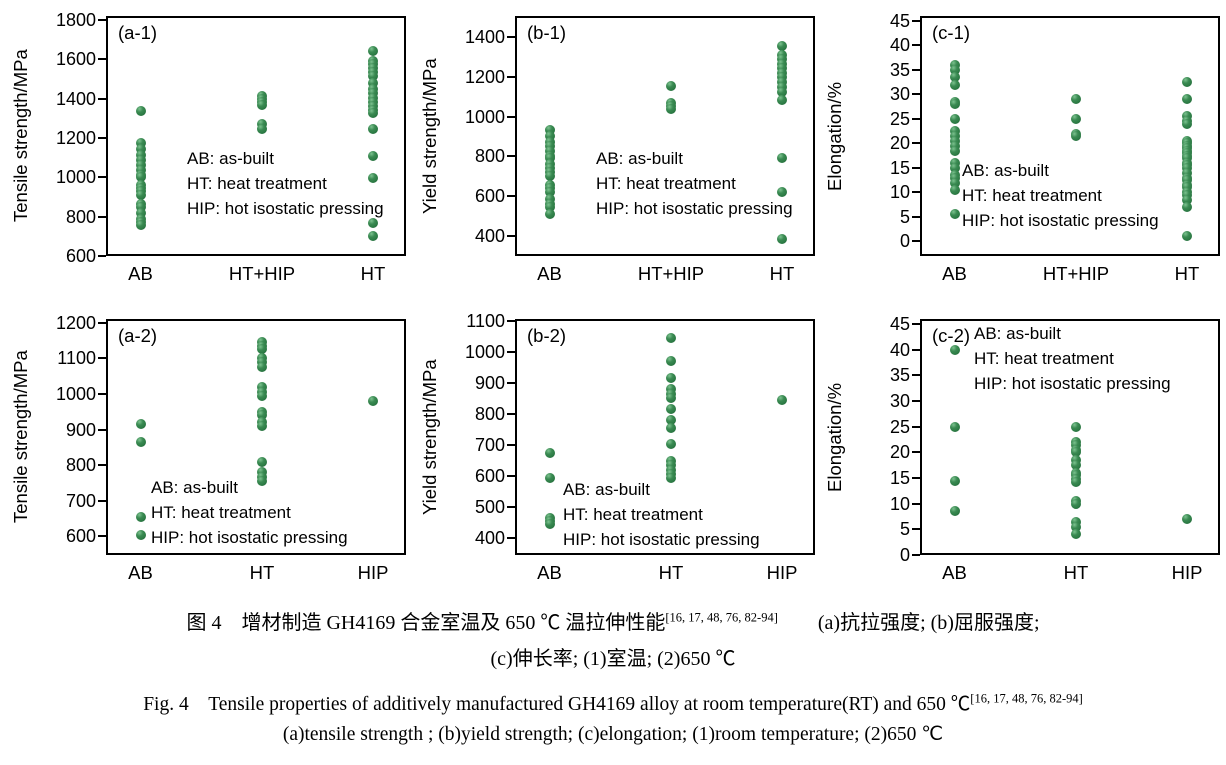 This screenshot has height=765, width=1226. Describe the element at coordinates (951, 335) in the screenshot. I see `panel-label: (c-2)` at that location.